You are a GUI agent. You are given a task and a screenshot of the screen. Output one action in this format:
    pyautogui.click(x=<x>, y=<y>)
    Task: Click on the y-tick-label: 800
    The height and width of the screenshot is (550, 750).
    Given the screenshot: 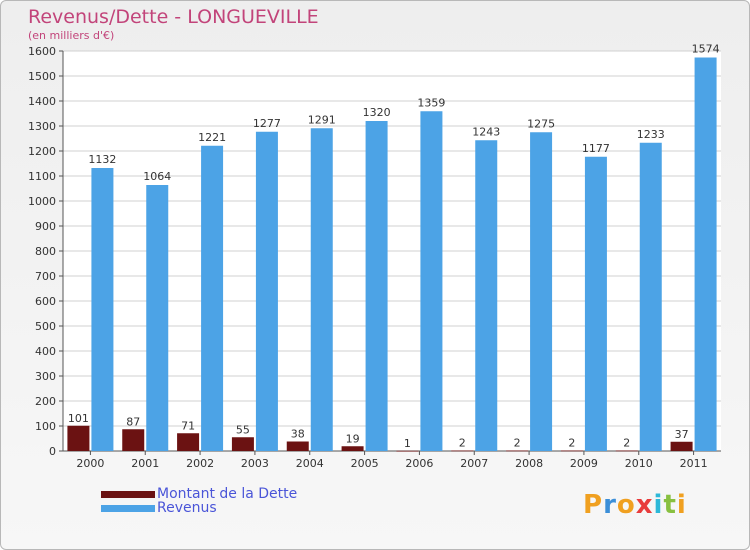 What is the action you would take?
    pyautogui.click(x=45, y=251)
    